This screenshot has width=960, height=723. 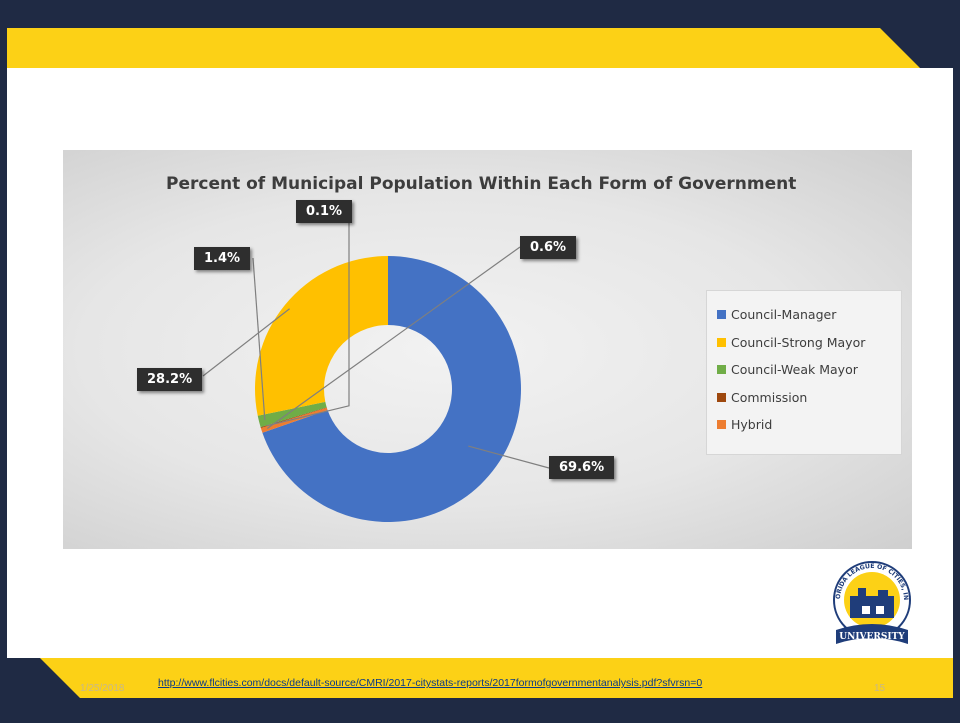 What do you see at coordinates (548, 247) in the screenshot?
I see `data-label-hybrid: 0.6%` at bounding box center [548, 247].